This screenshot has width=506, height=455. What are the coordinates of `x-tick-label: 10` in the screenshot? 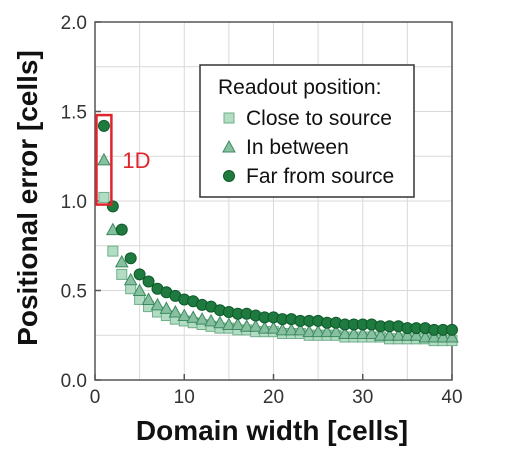 It's located at (184, 397).